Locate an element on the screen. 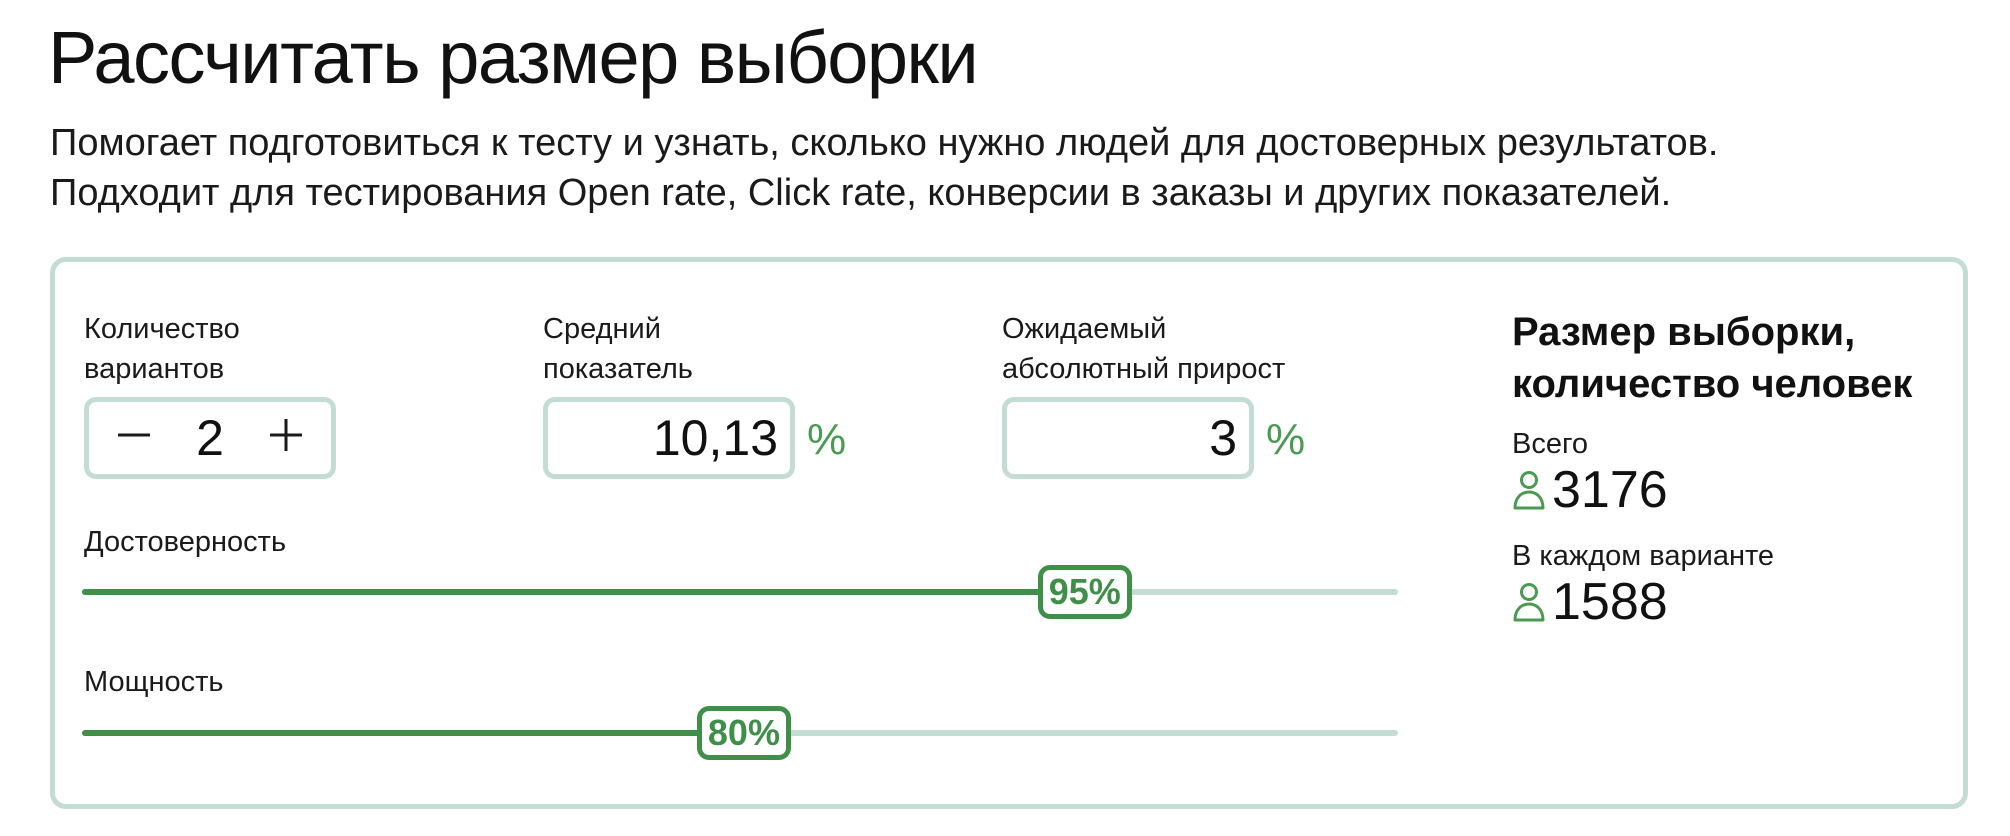  minus-icon is located at coordinates (134, 438).